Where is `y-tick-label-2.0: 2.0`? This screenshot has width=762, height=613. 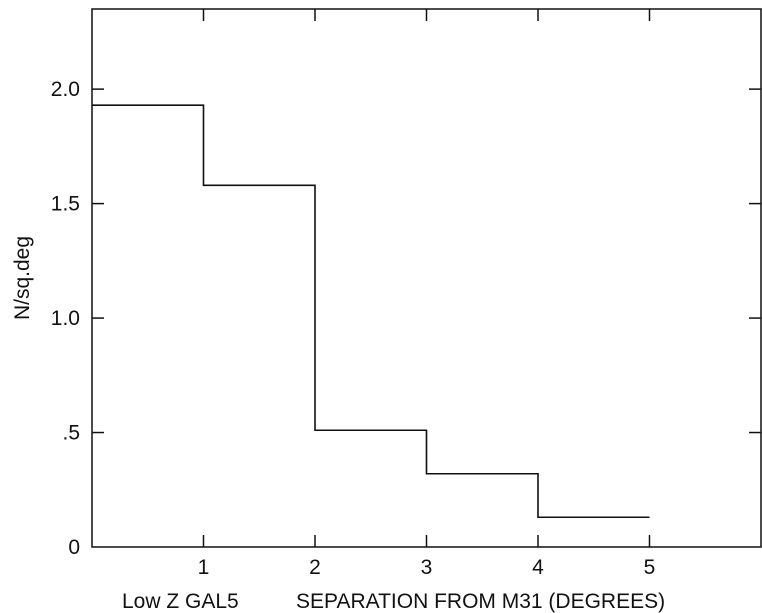
y-tick-label-2.0: 2.0 is located at coordinates (65, 89).